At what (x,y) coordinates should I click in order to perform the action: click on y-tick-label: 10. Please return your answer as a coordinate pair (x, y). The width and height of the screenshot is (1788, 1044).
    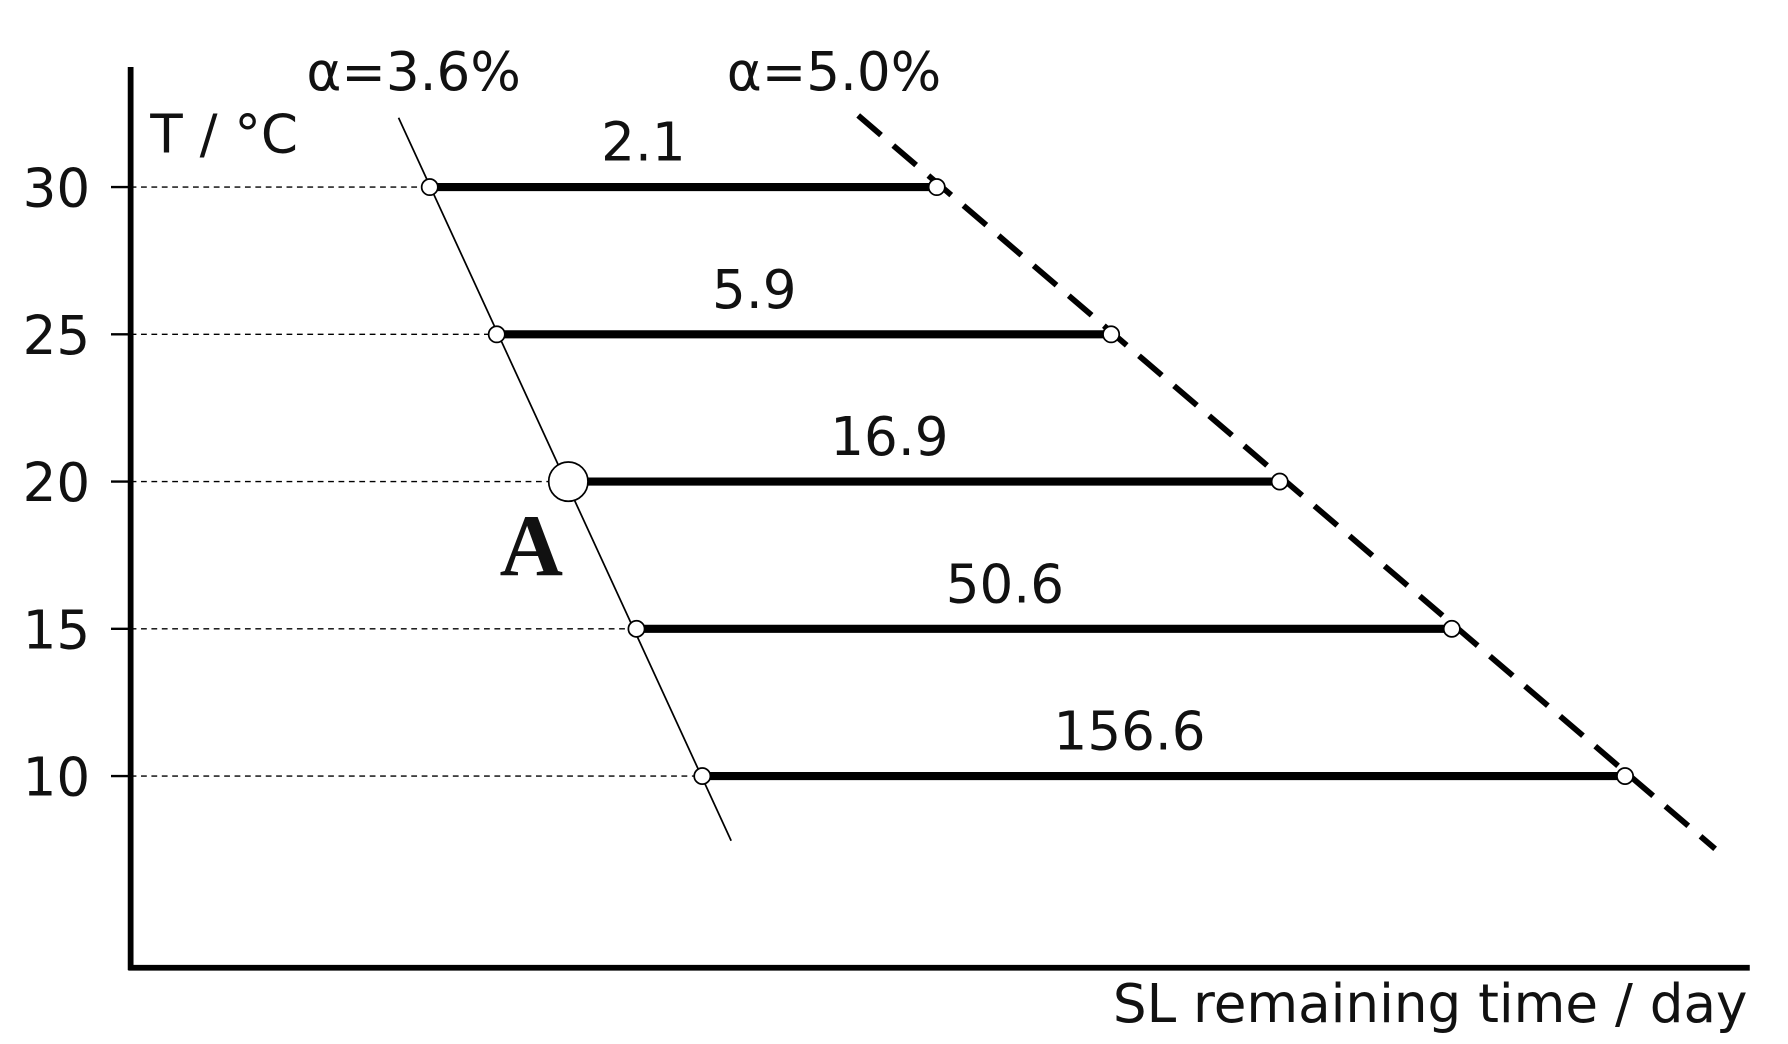
    Looking at the image, I should click on (57, 778).